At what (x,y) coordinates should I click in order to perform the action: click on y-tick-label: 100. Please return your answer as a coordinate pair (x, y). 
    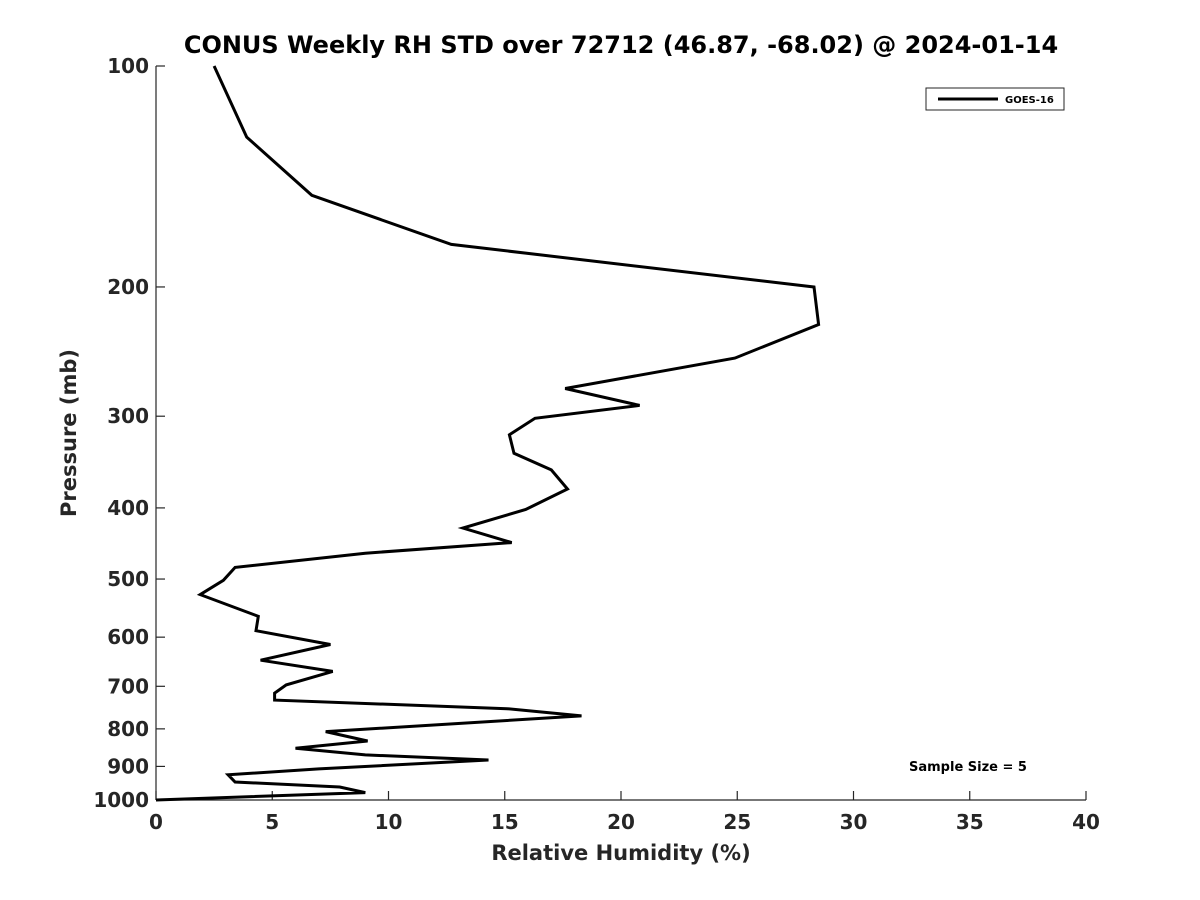
    Looking at the image, I should click on (128, 66).